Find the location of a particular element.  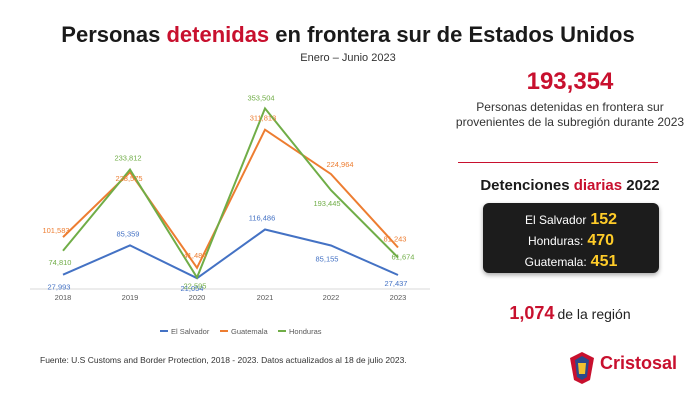

daily-value: 152 is located at coordinates (604, 219).